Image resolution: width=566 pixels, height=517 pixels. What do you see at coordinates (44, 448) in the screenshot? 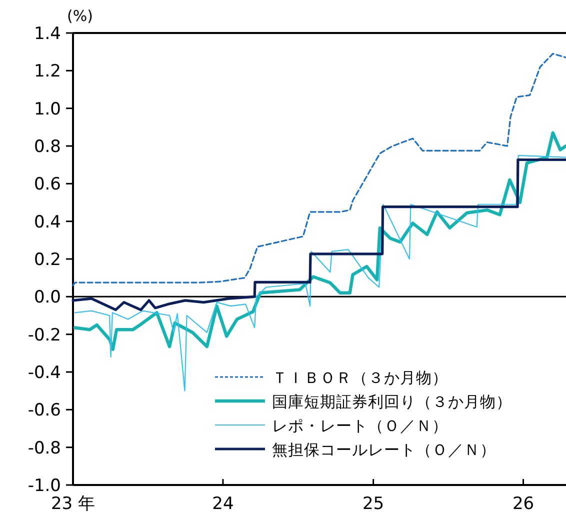
I see `y-tick-label: -0.8` at bounding box center [44, 448].